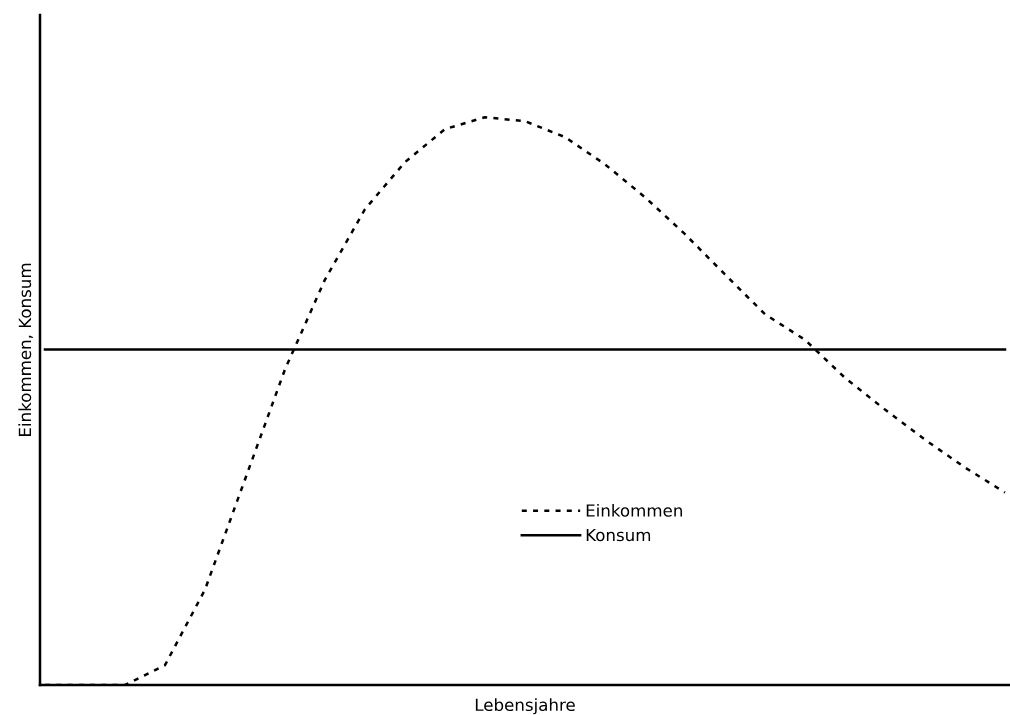 The image size is (1010, 715). What do you see at coordinates (525, 706) in the screenshot?
I see `x-axis-title: Lebensjahre` at bounding box center [525, 706].